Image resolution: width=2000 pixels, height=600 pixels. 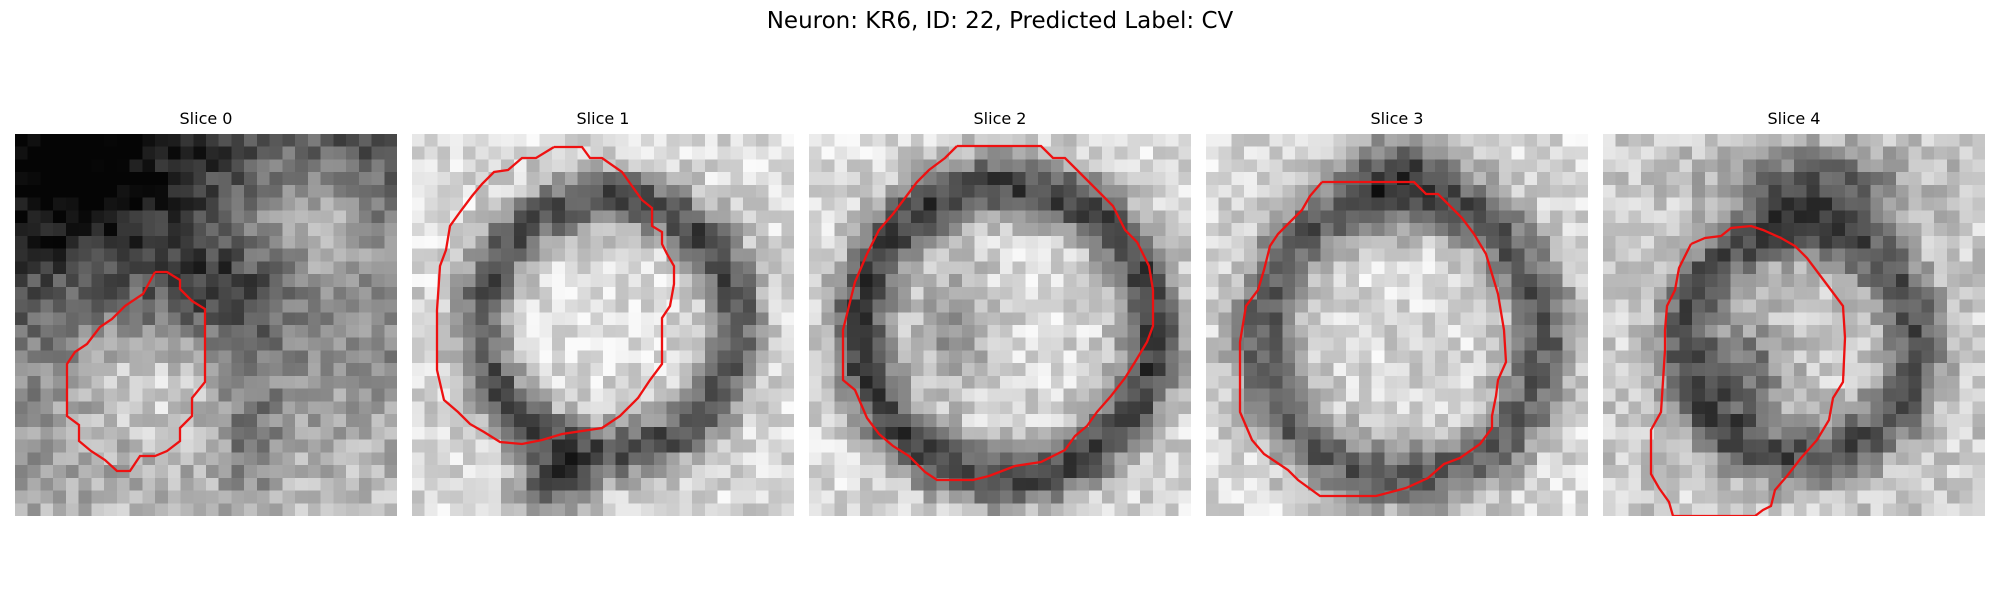 I want to click on slice-title: Slice 1, so click(x=603, y=118).